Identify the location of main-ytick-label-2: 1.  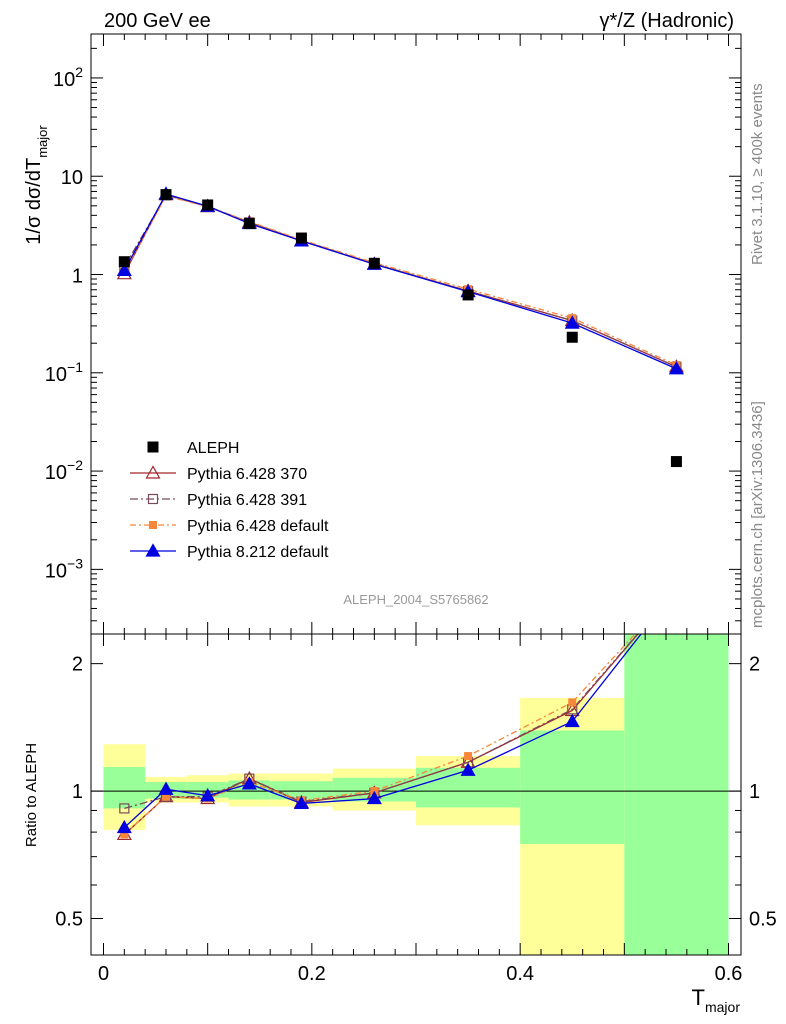
(77, 277).